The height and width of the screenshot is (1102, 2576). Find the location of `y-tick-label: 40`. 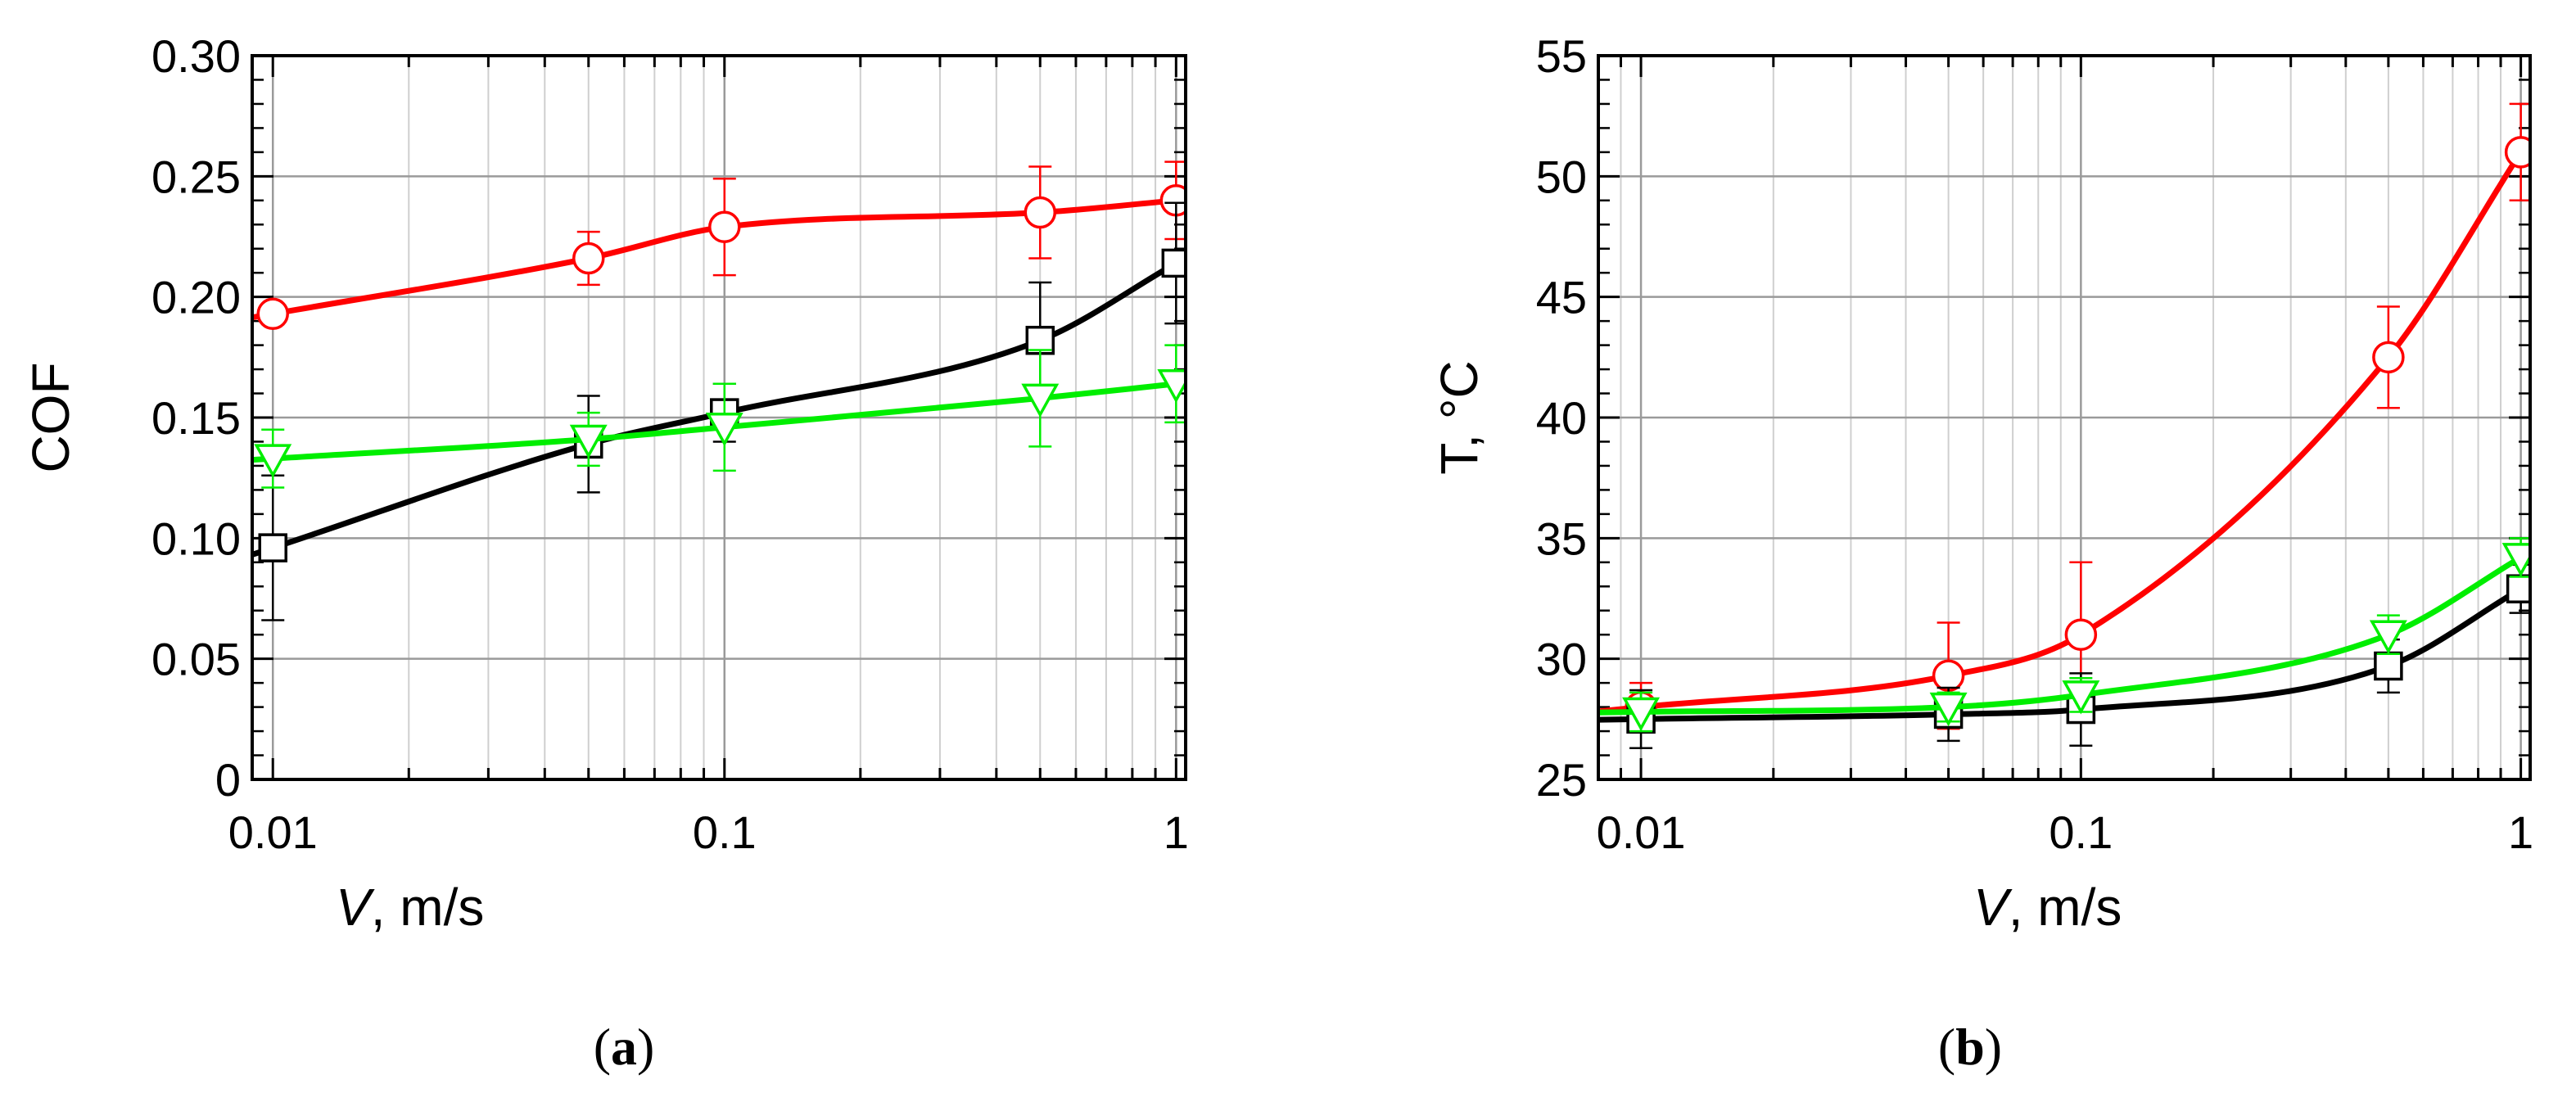

y-tick-label: 40 is located at coordinates (1561, 418).